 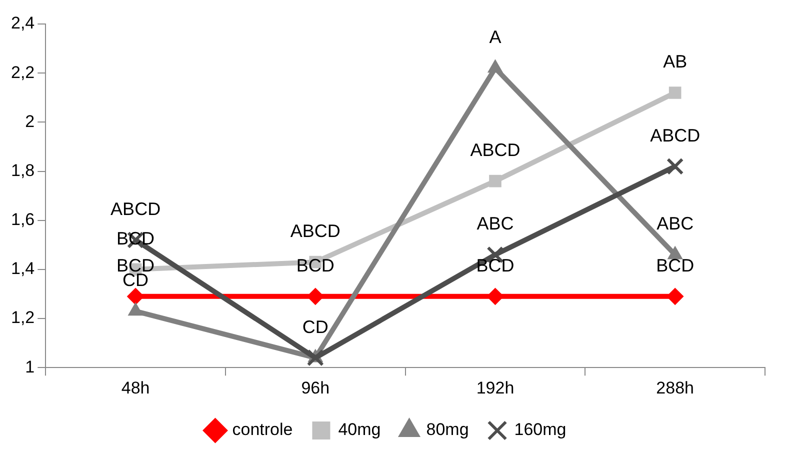 What do you see at coordinates (315, 388) in the screenshot?
I see `x-tick-label: 96h` at bounding box center [315, 388].